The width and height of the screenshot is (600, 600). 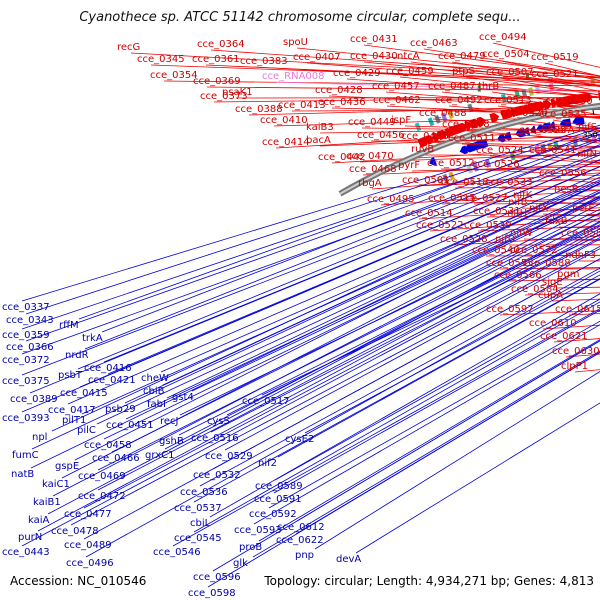 What do you see at coordinates (348, 559) in the screenshot?
I see `gene-label-reverse: devA` at bounding box center [348, 559].